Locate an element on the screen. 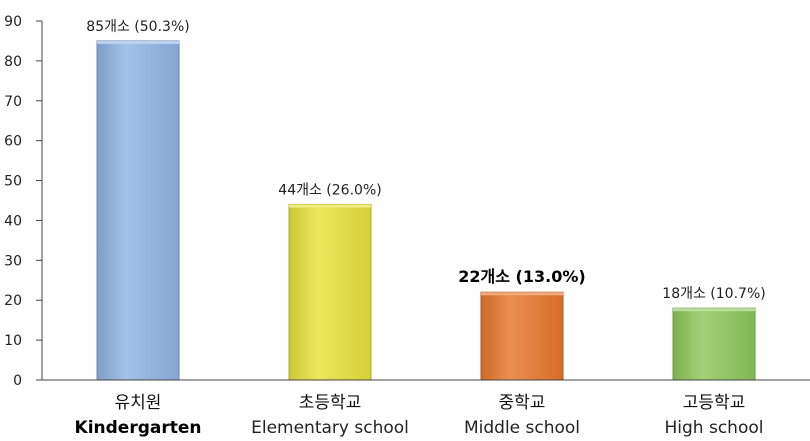 Image resolution: width=810 pixels, height=441 pixels. data-label: 22개소 (13.0%) is located at coordinates (521, 276).